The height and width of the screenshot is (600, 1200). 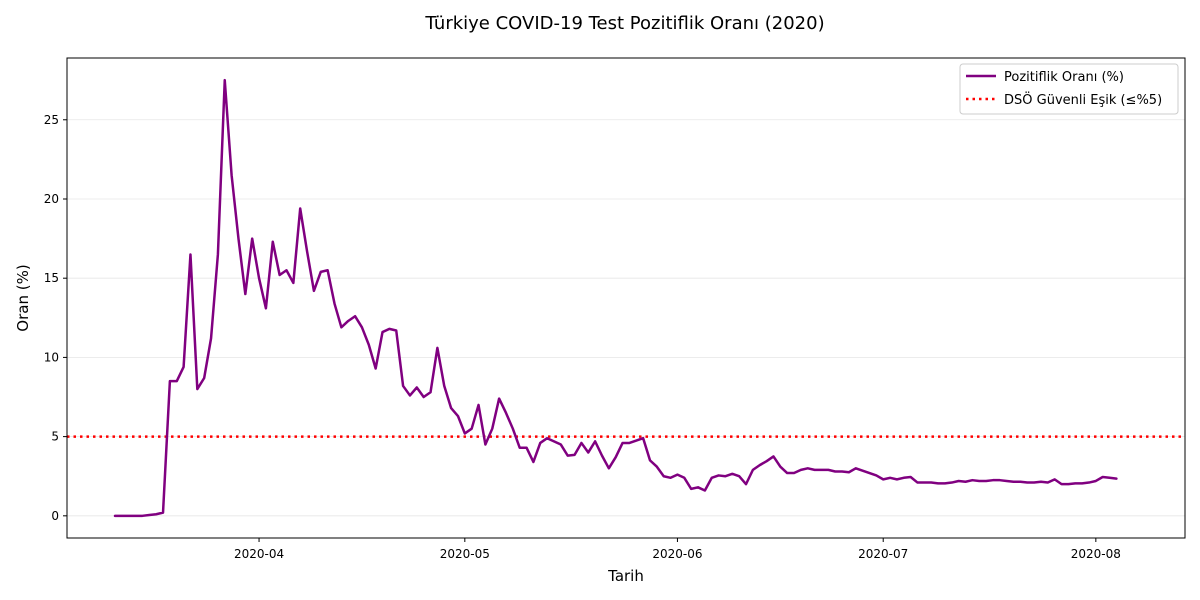 What do you see at coordinates (625, 576) in the screenshot?
I see `x-axis-label: Tarih` at bounding box center [625, 576].